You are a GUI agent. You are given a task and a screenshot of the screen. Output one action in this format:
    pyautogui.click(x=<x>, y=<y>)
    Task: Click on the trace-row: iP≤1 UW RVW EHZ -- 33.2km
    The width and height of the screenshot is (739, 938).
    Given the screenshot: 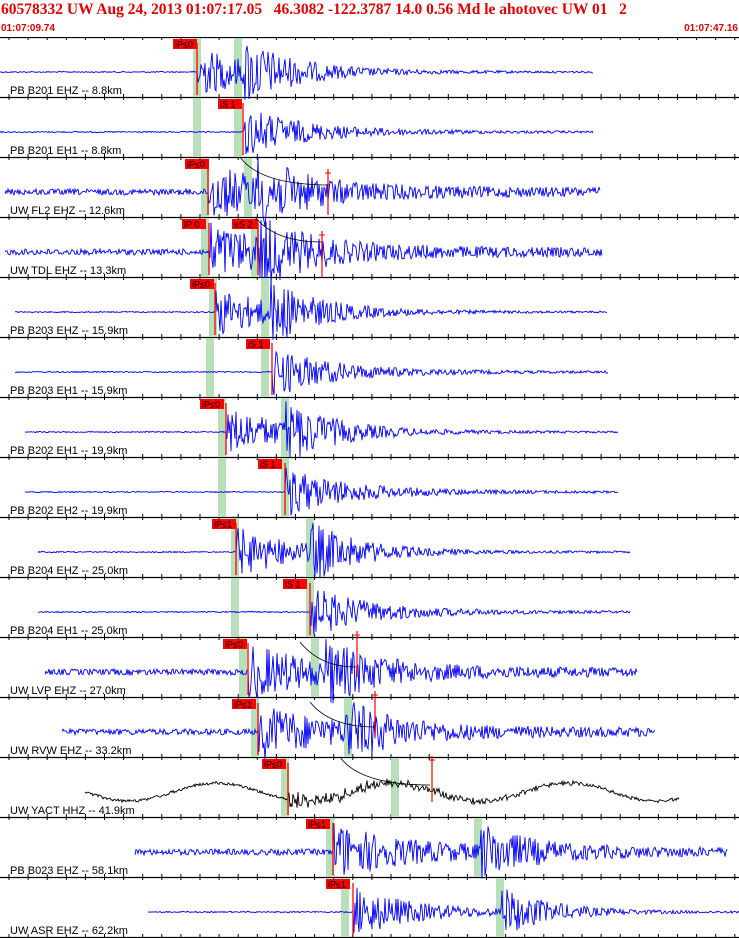 What is the action you would take?
    pyautogui.click(x=333, y=729)
    